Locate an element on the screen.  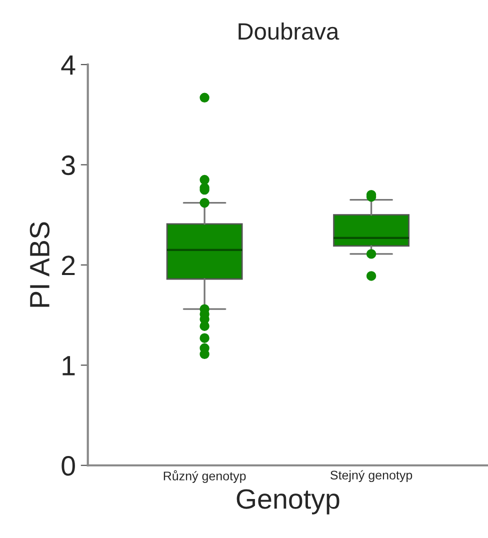
y-tick-label: 0 is located at coordinates (68, 466).